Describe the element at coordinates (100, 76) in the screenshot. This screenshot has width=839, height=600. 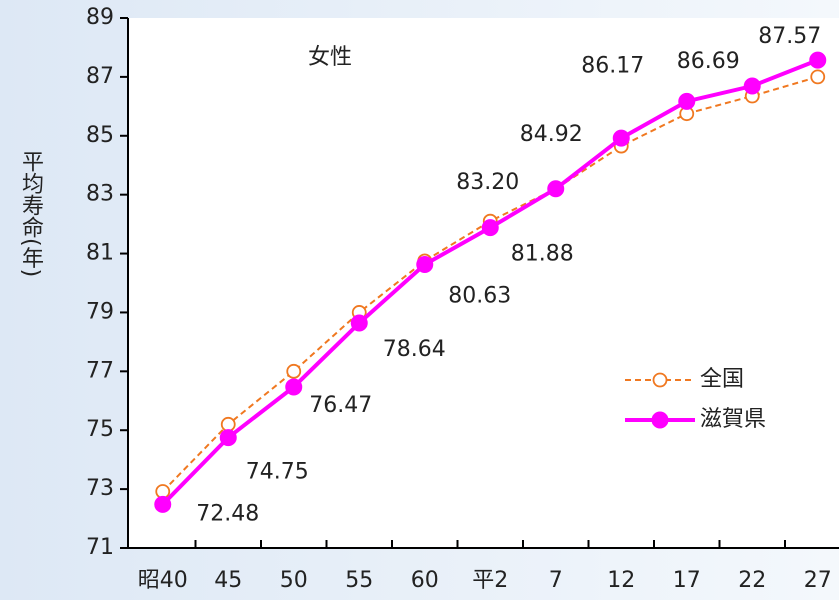
I see `y-tick-label: 87` at that location.